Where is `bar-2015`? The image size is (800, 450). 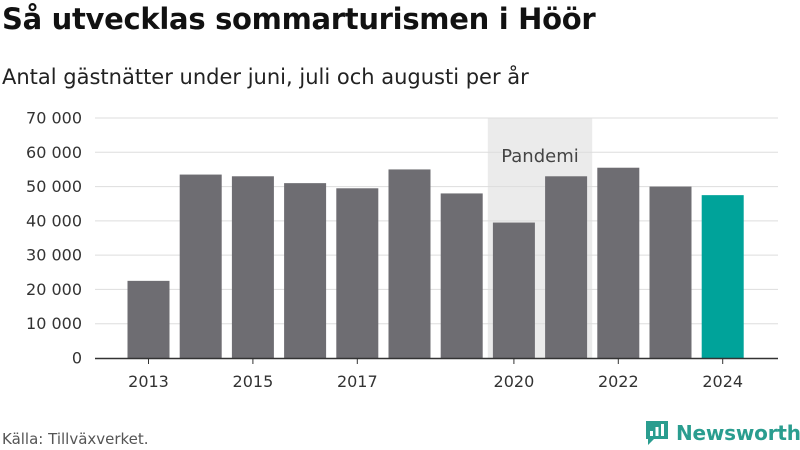 bar-2015 is located at coordinates (252, 267).